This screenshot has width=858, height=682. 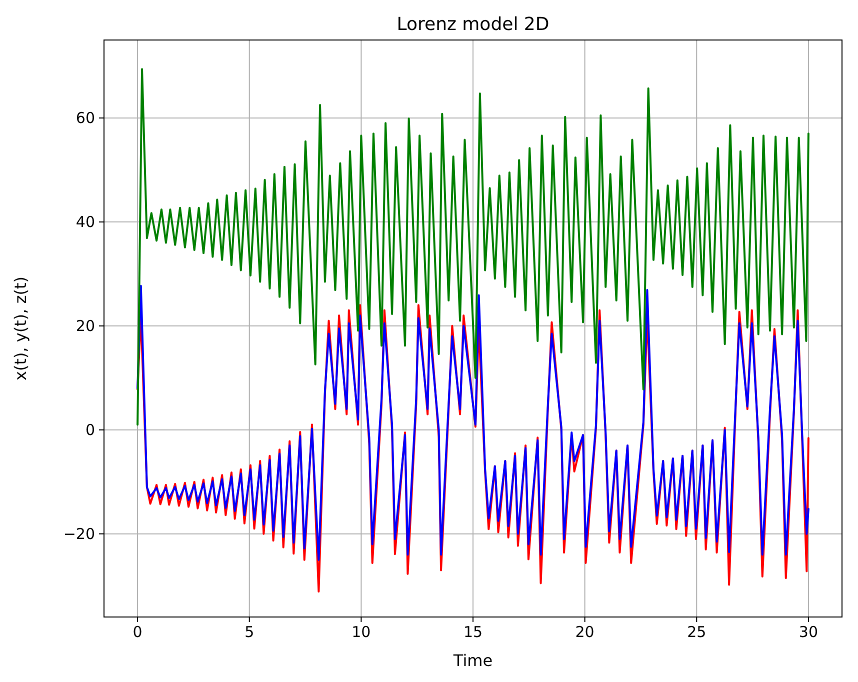 I want to click on x-tick-label: 0, so click(x=137, y=632).